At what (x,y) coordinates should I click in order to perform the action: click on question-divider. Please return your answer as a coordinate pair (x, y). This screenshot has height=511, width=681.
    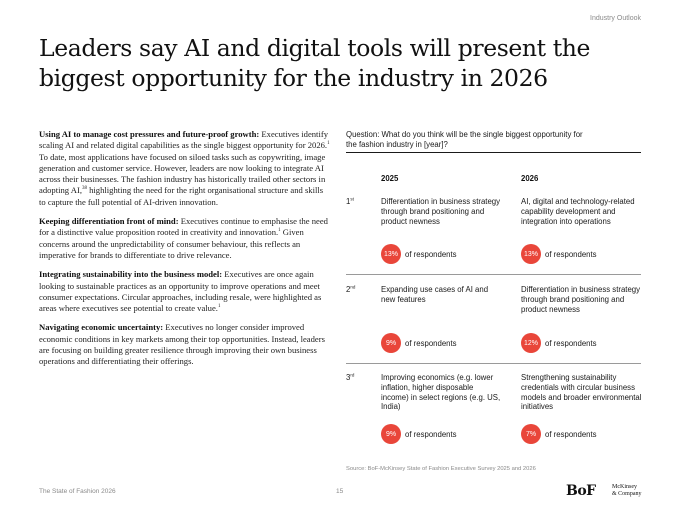
    Looking at the image, I should click on (493, 152).